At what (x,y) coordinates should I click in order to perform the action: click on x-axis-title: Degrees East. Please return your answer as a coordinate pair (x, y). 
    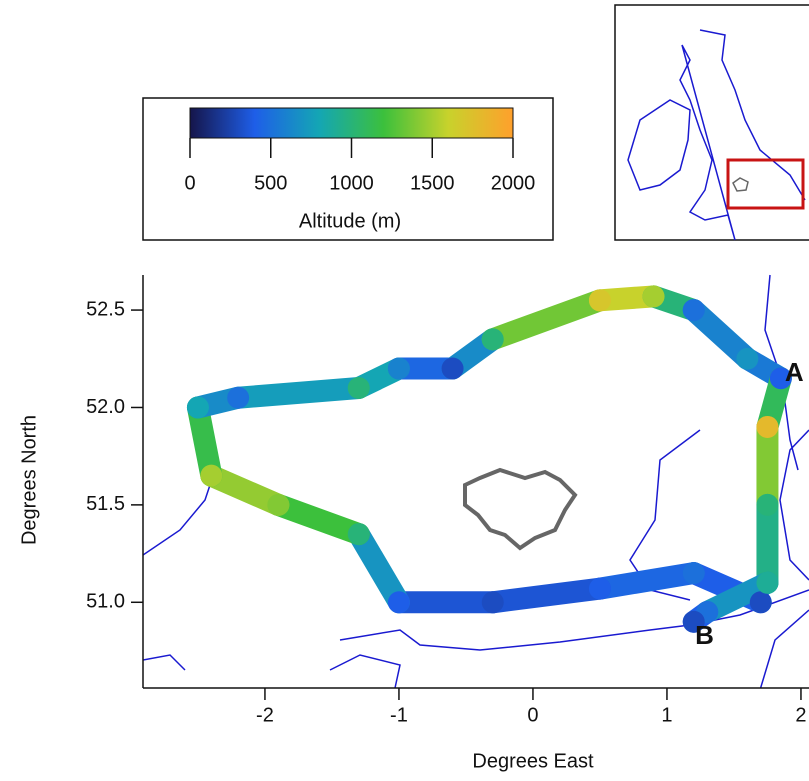
    Looking at the image, I should click on (533, 761).